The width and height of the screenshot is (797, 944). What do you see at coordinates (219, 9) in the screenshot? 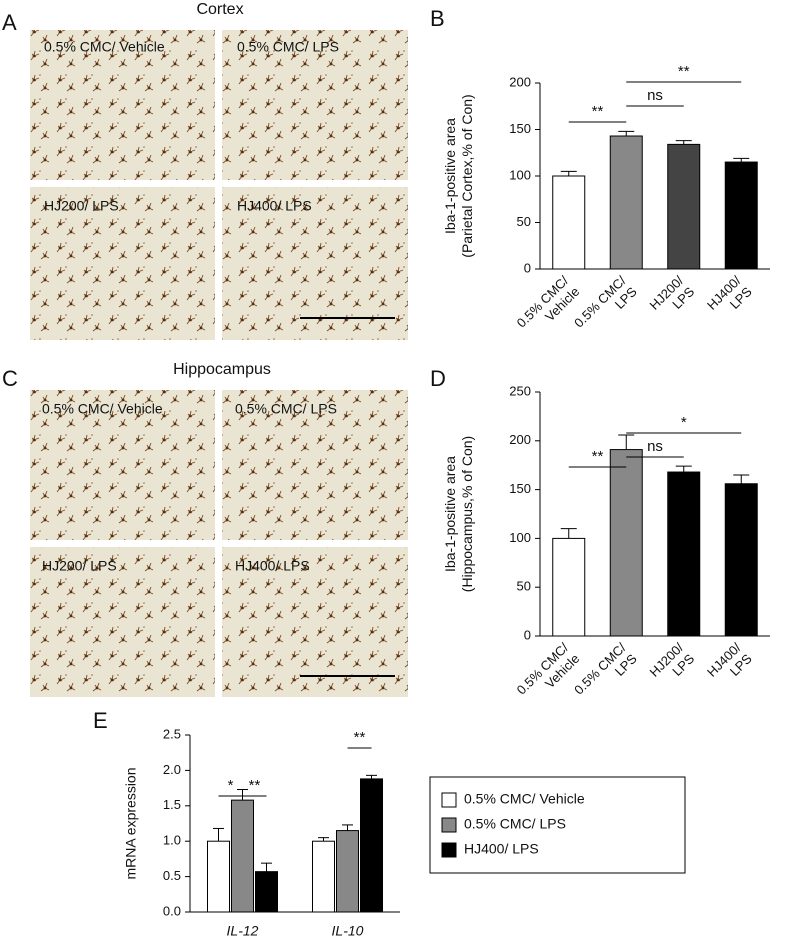
I see `micrograph-title: Cortex` at bounding box center [219, 9].